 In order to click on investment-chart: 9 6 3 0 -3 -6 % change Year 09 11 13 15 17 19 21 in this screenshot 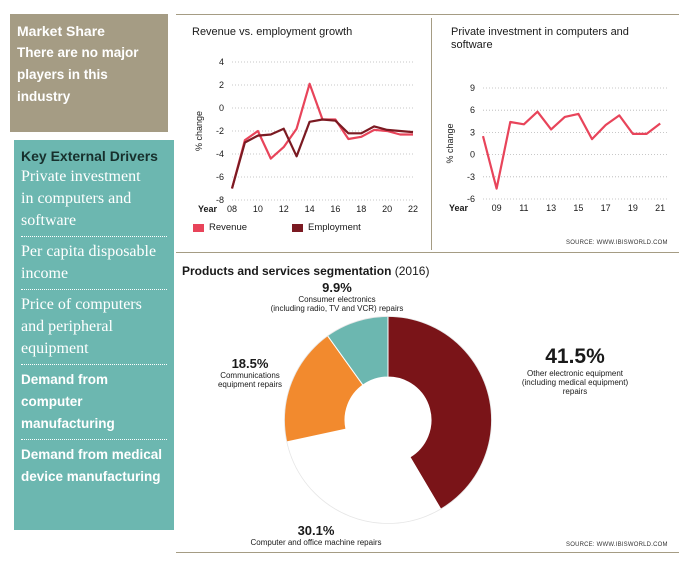, I will do `click(556, 148)`.